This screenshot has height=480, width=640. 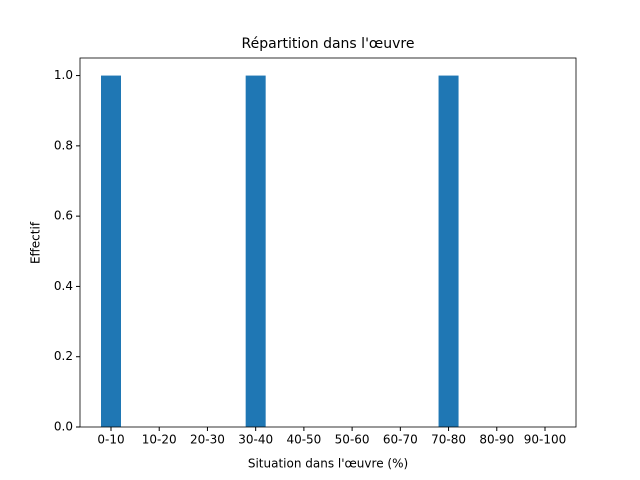 I want to click on y-tick-label: 0.0, so click(x=63, y=427).